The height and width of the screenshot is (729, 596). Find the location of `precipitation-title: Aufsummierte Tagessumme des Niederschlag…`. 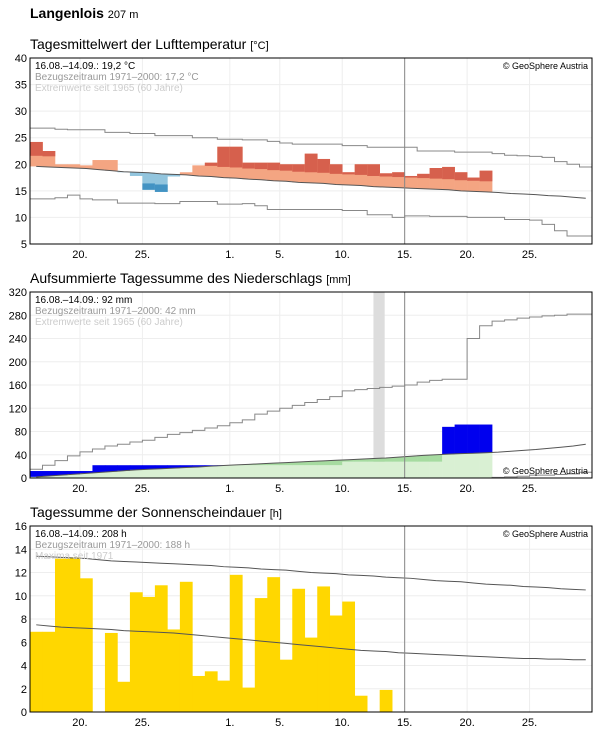

precipitation-title: Aufsummierte Tagessumme des Niederschlag… is located at coordinates (190, 278).